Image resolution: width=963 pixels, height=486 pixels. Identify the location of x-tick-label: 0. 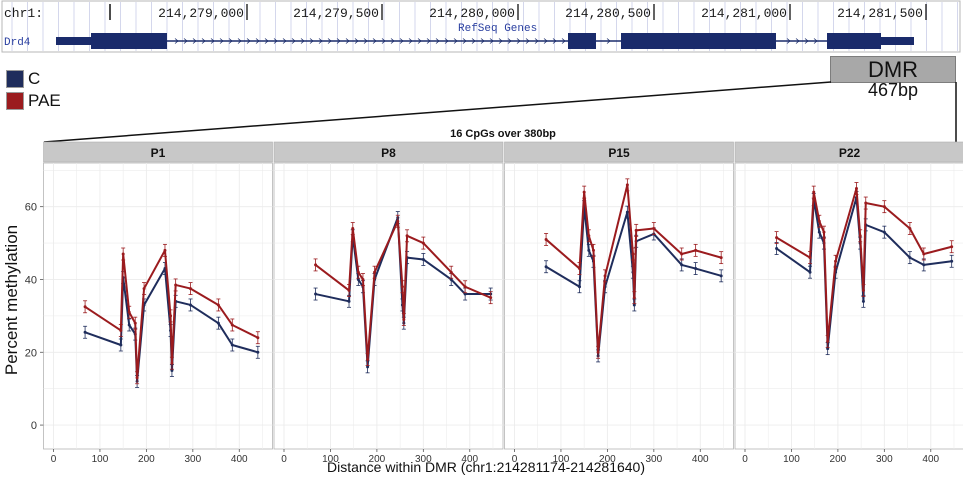
(745, 459).